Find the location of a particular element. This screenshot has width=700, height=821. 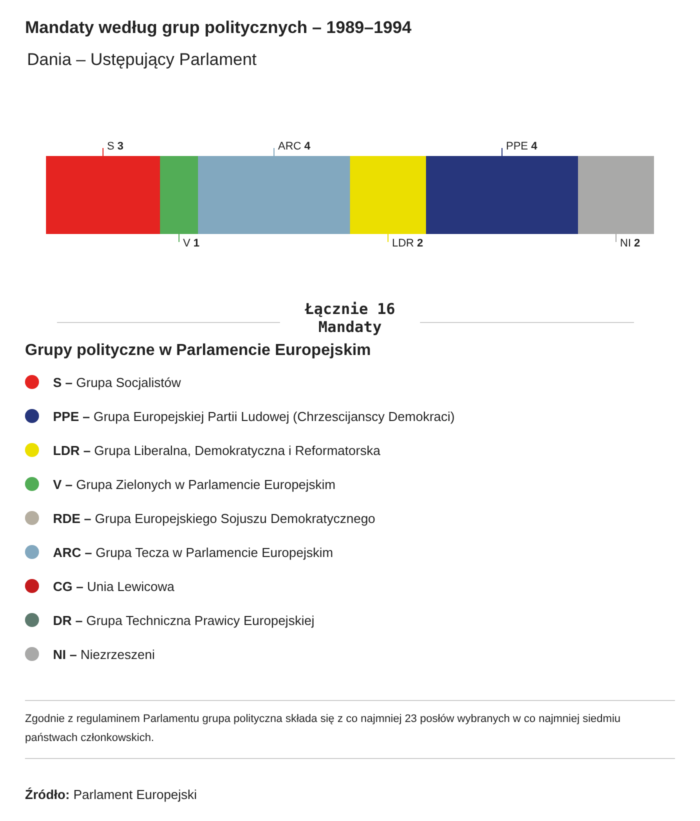

legend-label: LDR is located at coordinates (405, 244).